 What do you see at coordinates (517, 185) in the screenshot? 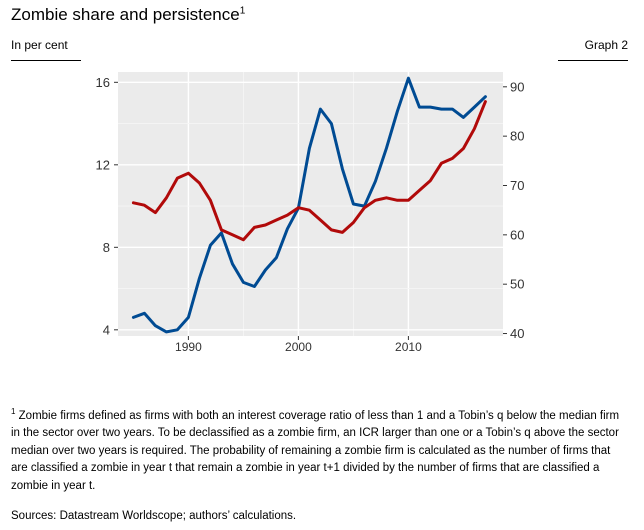
I see `right-y-tick-label: 70` at bounding box center [517, 185].